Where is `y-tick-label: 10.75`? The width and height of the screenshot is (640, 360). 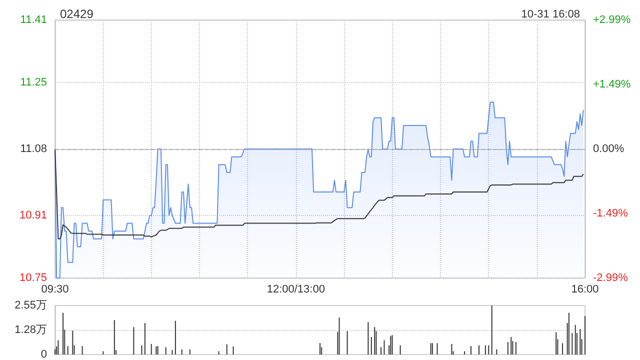 y-tick-label: 10.75 is located at coordinates (33, 278).